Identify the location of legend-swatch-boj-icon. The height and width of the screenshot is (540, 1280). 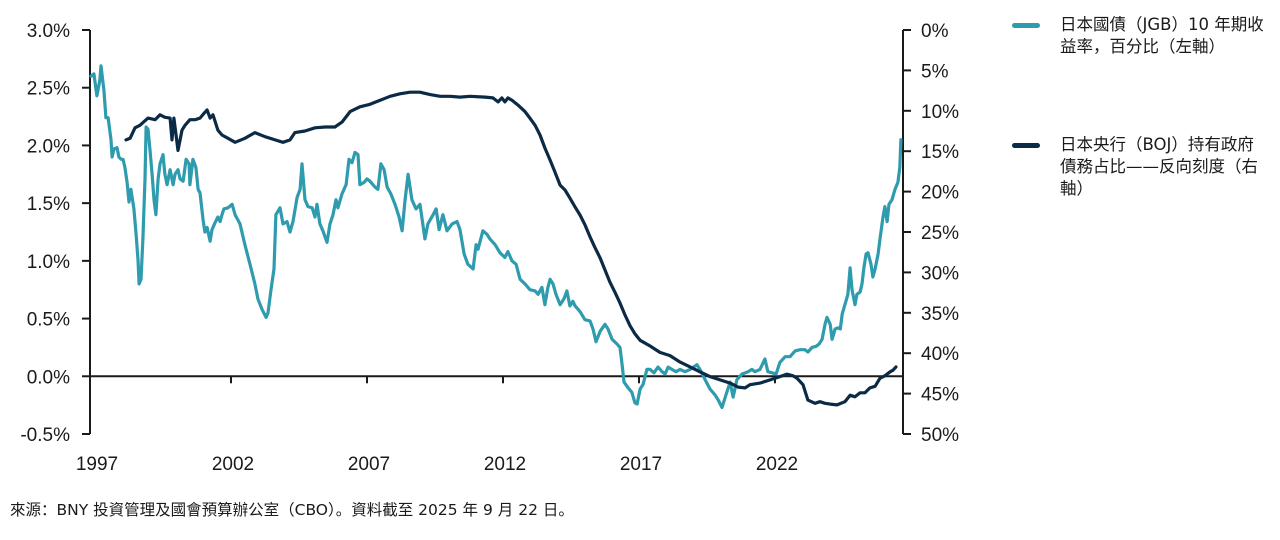
(1026, 145).